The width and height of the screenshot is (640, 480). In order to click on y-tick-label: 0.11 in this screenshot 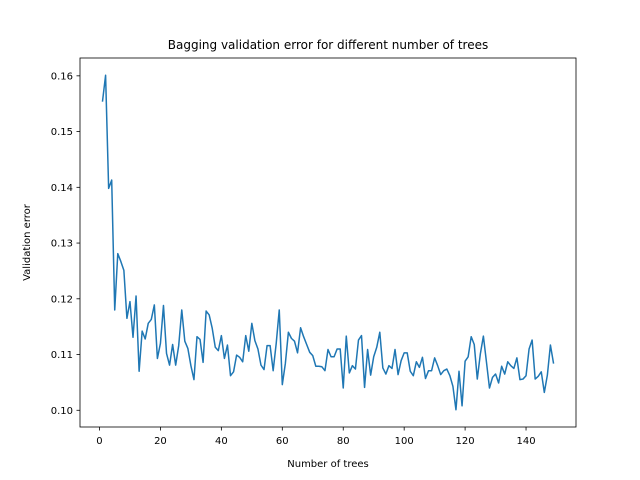, I will do `click(62, 355)`.